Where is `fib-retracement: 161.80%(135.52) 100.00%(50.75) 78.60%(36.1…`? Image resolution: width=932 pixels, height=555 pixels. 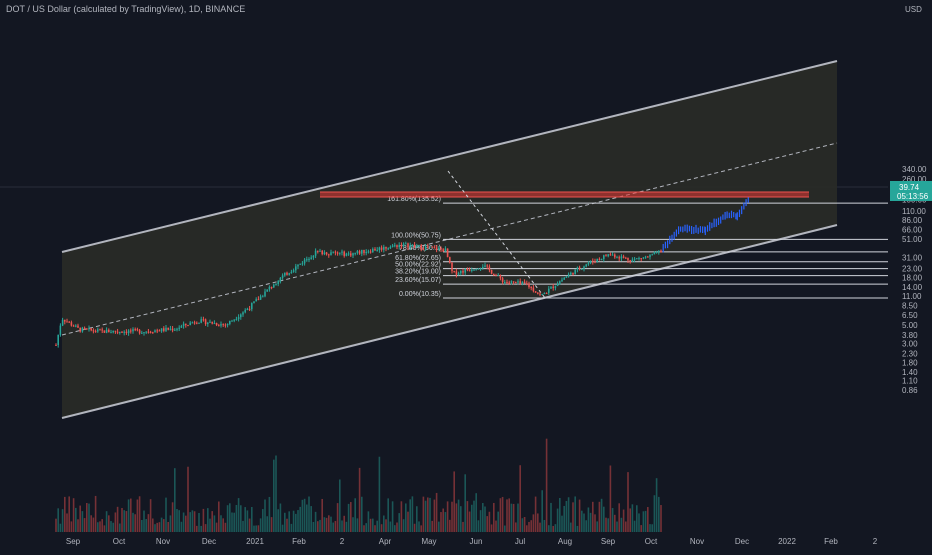 fib-retracement: 161.80%(135.52) 100.00%(50.75) 78.60%(36.1… is located at coordinates (637, 247).